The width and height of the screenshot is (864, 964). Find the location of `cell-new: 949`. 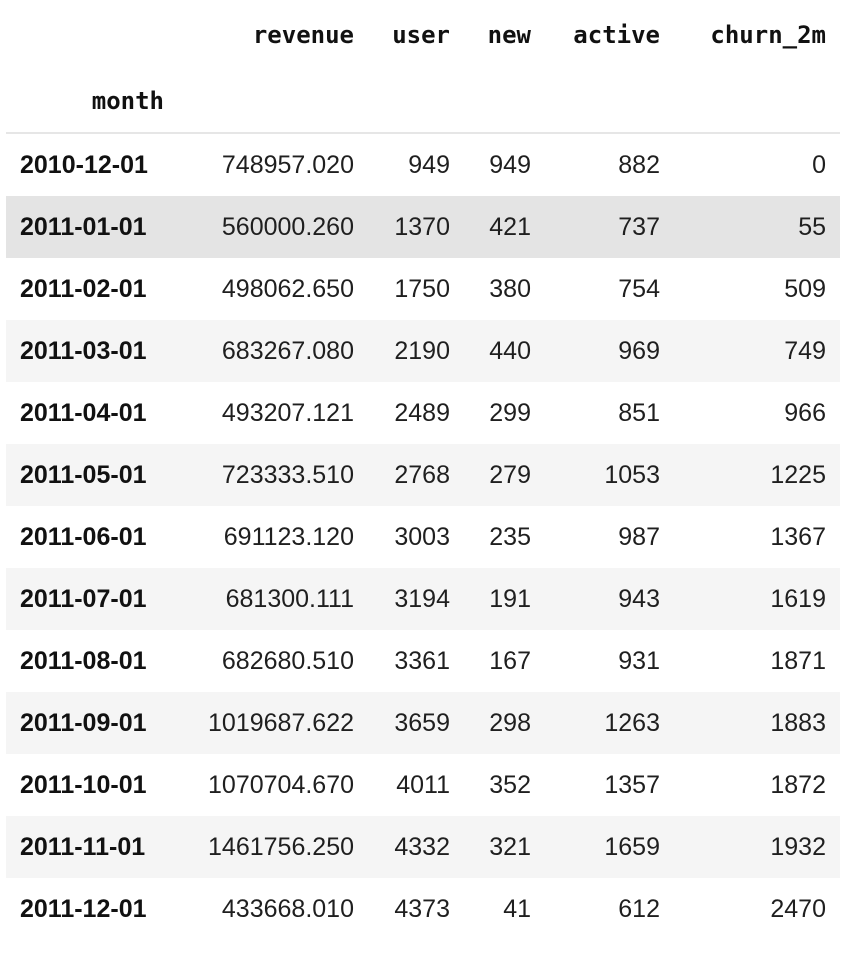

cell-new: 949 is located at coordinates (510, 164).